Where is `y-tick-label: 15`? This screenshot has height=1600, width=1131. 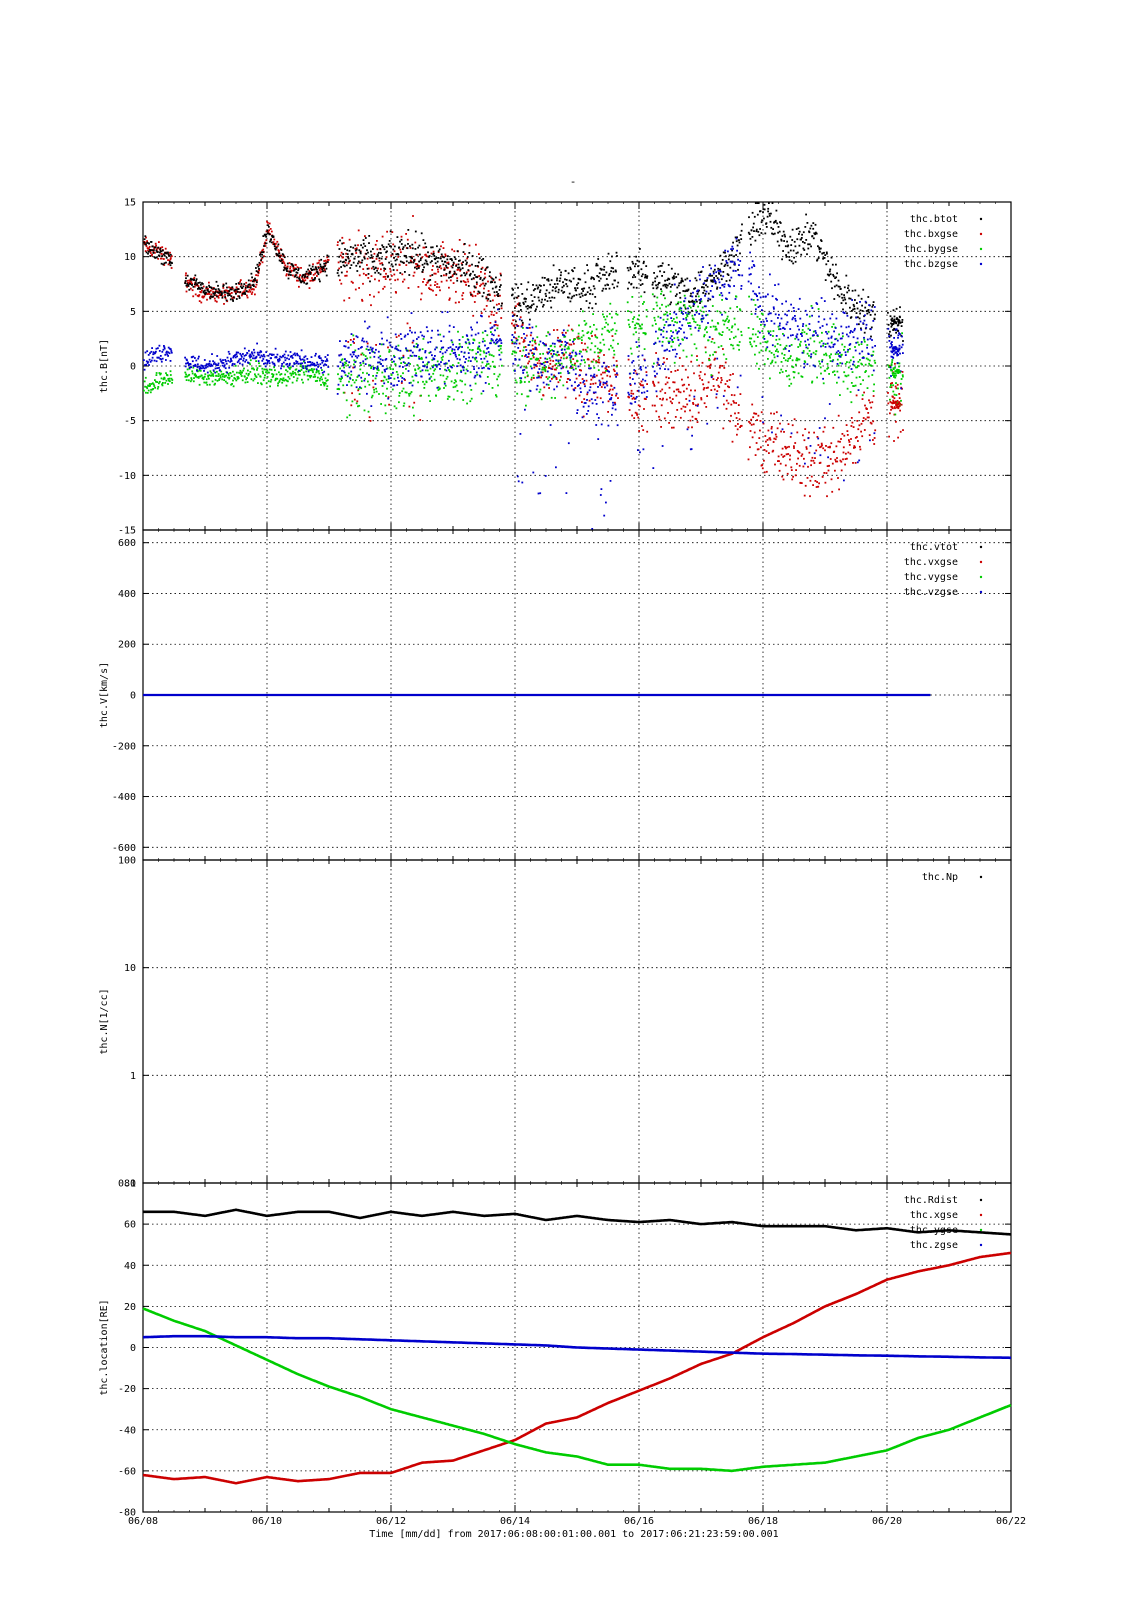 y-tick-label: 15 is located at coordinates (130, 203).